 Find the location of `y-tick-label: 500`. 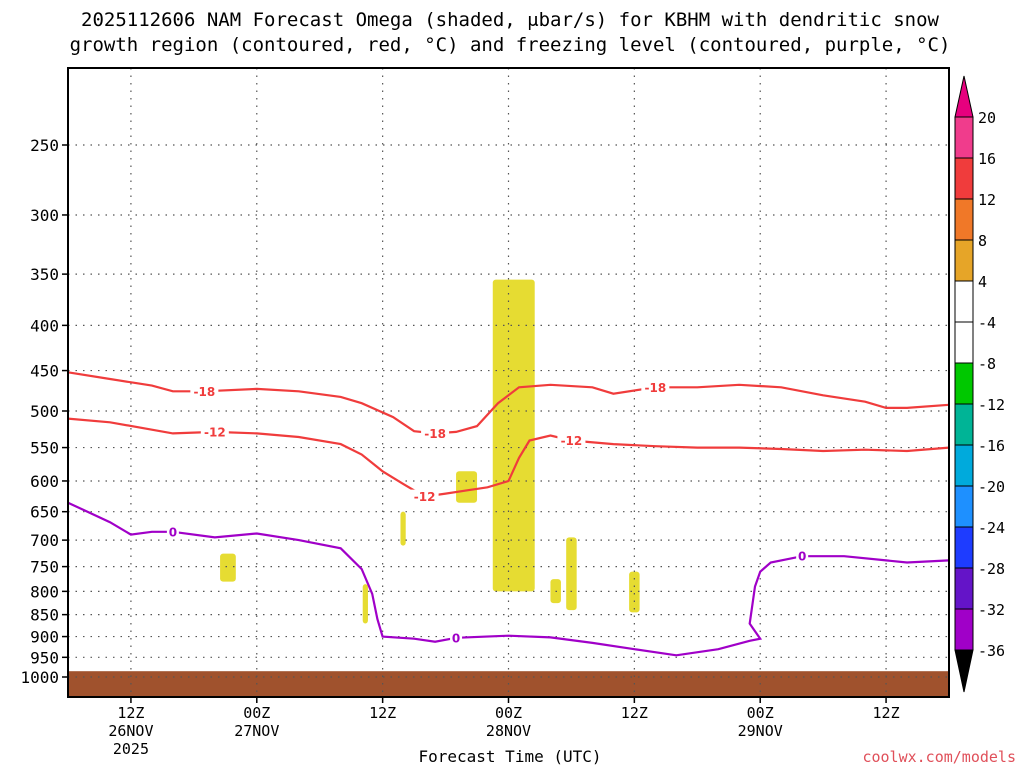

y-tick-label: 500 is located at coordinates (44, 411).